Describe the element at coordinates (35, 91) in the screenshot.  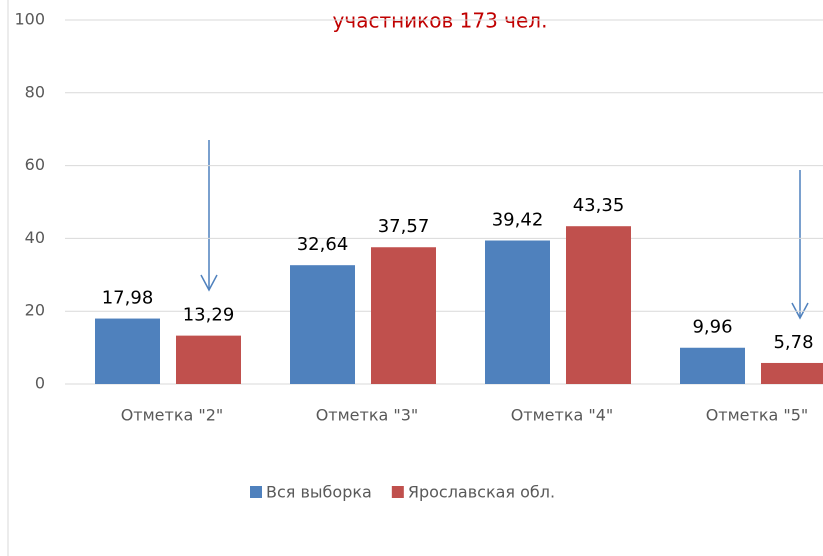
I see `y-tick-label: 80` at that location.